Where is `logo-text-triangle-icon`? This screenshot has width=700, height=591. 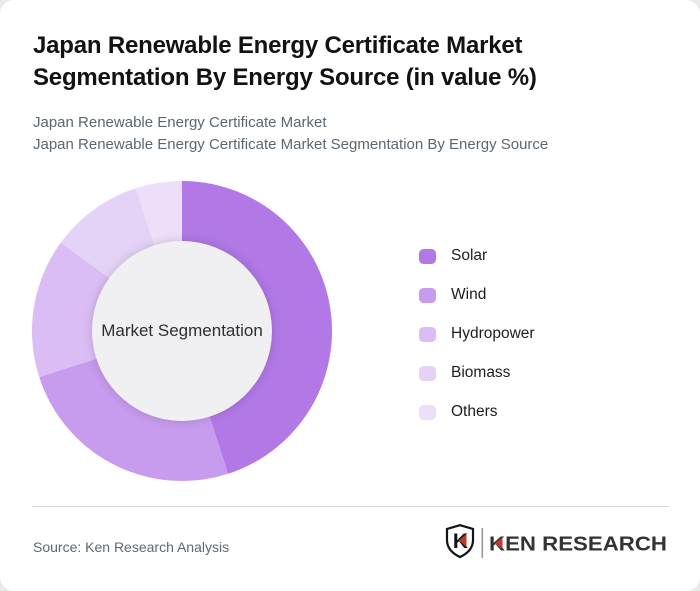 logo-text-triangle-icon is located at coordinates (498, 543).